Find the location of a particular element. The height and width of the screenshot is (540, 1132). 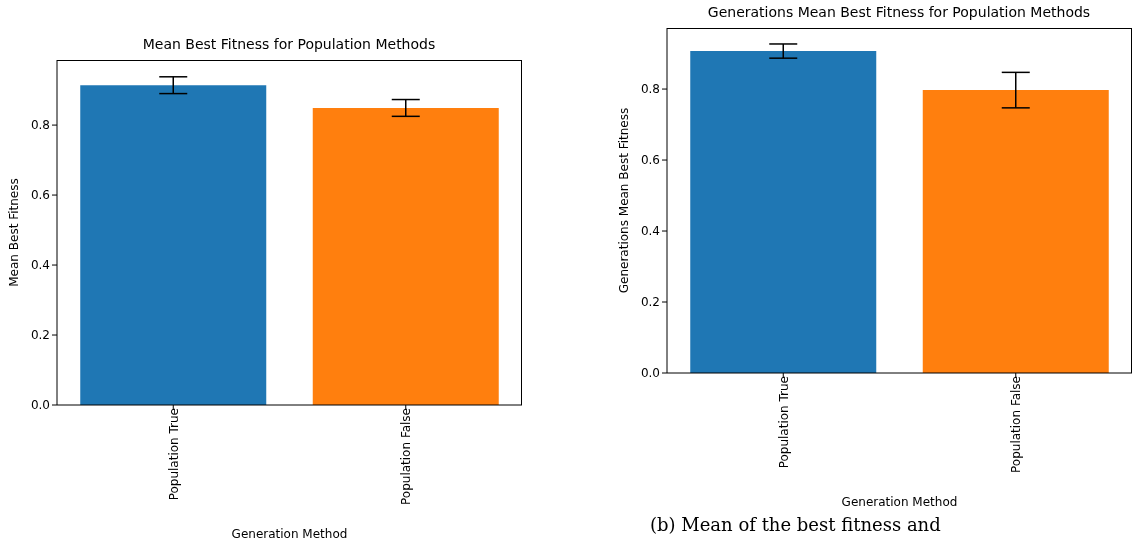

chart-title: Generations Mean Best Fitness for Population Methods is located at coordinates (899, 12).